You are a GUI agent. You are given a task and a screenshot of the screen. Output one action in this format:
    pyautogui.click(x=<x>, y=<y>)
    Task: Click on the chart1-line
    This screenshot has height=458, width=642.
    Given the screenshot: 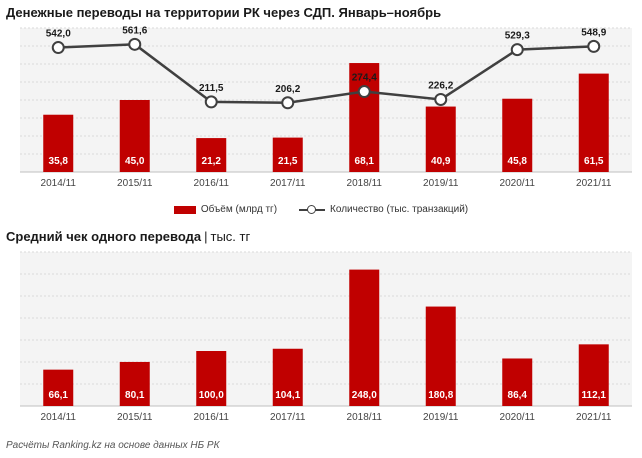 What is the action you would take?
    pyautogui.click(x=326, y=74)
    